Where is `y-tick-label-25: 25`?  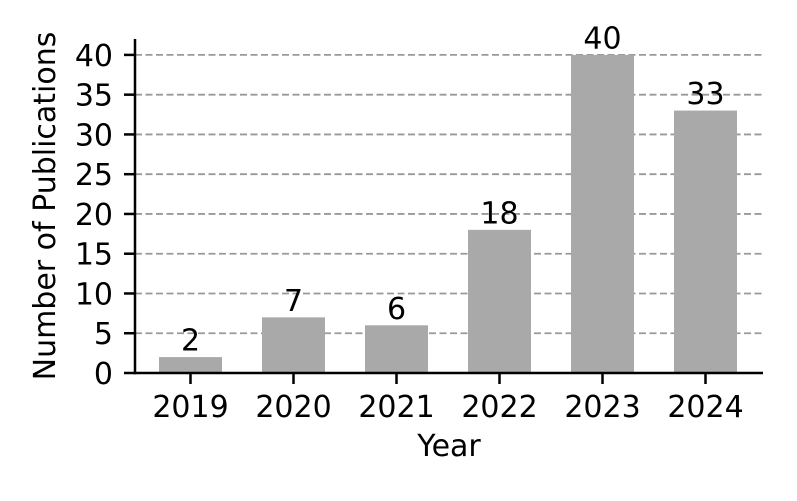 y-tick-label-25: 25 is located at coordinates (94, 175).